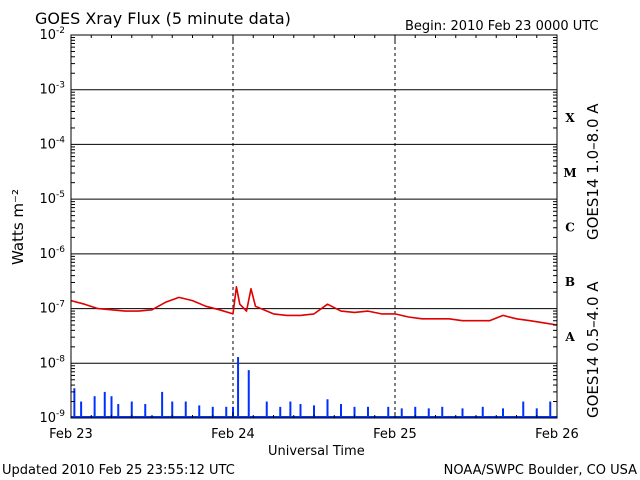 The width and height of the screenshot is (640, 480). I want to click on legend-series-short: GOES14 0.5–4.0 A, so click(593, 349).